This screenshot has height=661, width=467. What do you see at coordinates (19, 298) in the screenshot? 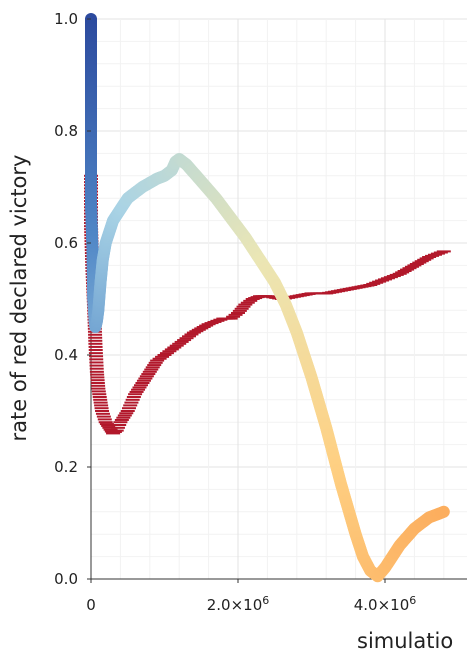
I see `y-axis-label: rate of red declared victory` at bounding box center [19, 298].